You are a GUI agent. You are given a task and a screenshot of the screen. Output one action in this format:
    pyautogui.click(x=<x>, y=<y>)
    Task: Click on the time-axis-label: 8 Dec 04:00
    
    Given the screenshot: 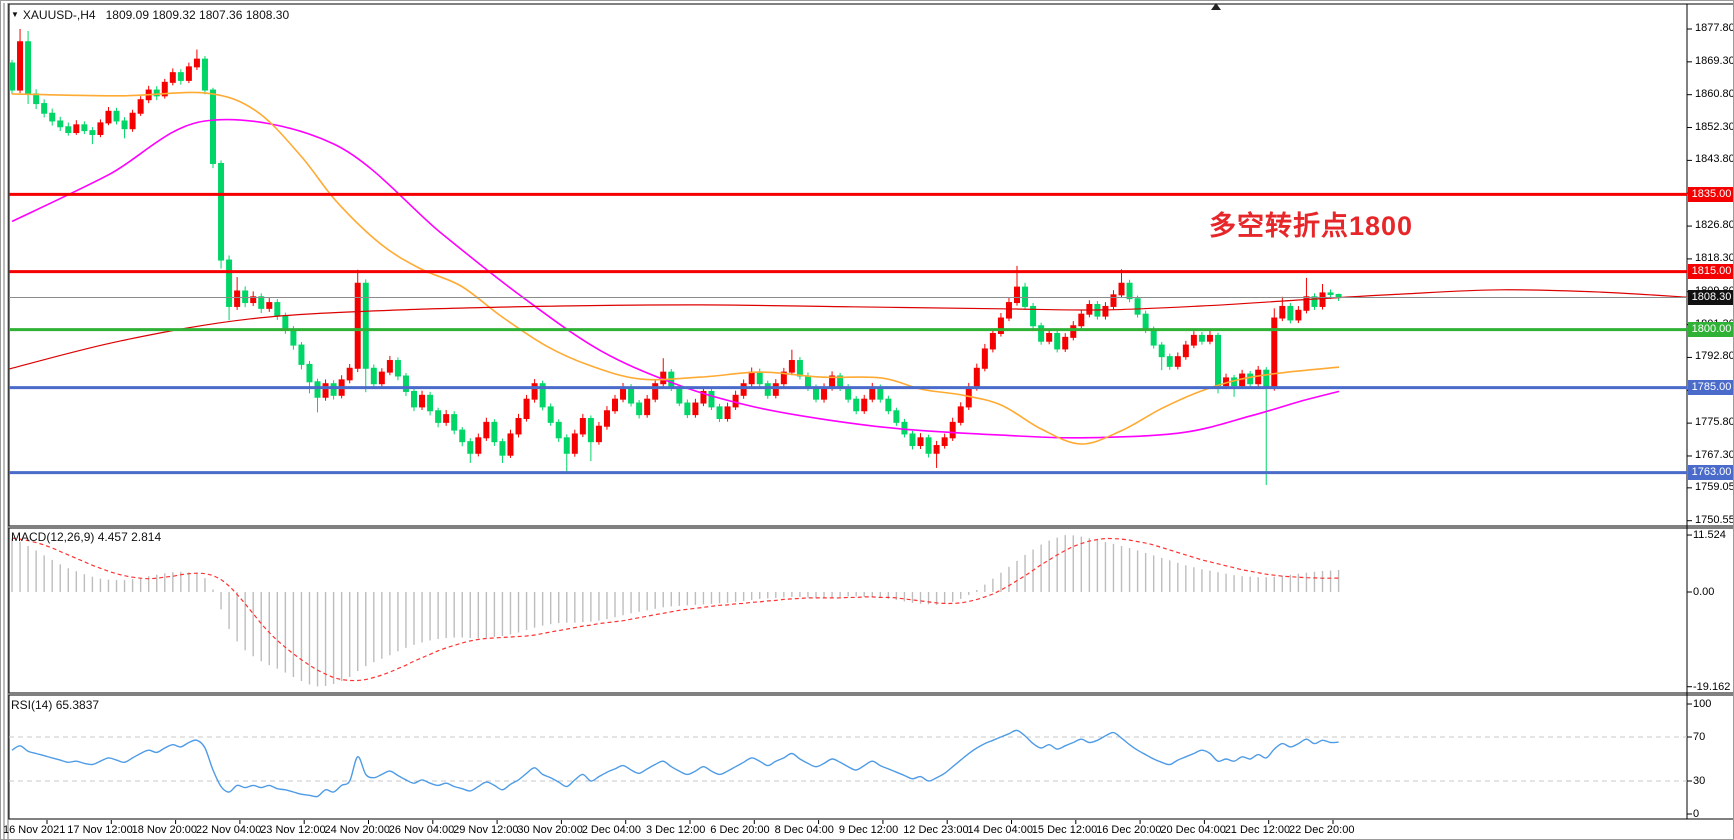 What is the action you would take?
    pyautogui.click(x=804, y=830)
    